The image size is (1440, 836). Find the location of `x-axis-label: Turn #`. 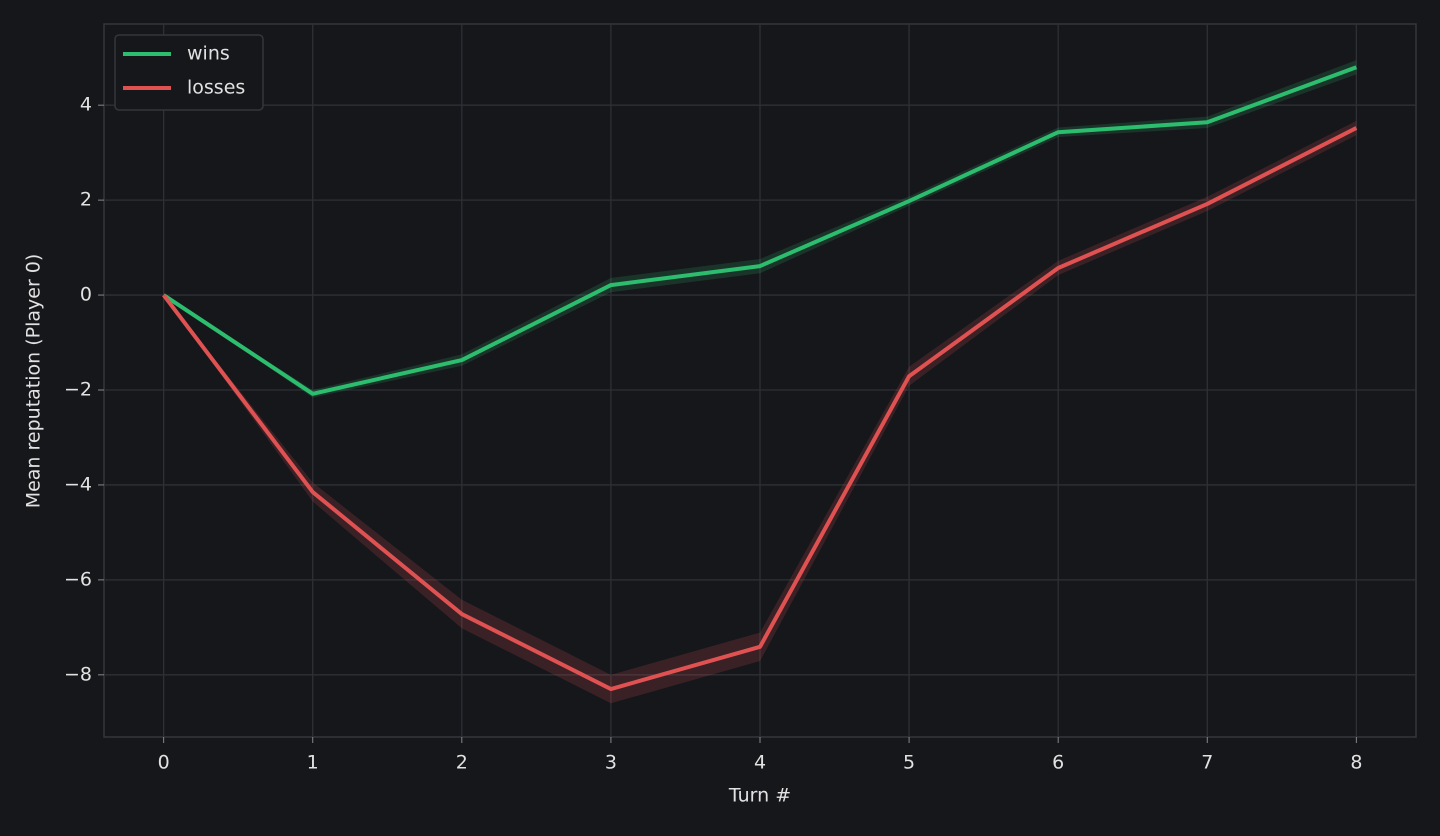

x-axis-label: Turn # is located at coordinates (759, 796).